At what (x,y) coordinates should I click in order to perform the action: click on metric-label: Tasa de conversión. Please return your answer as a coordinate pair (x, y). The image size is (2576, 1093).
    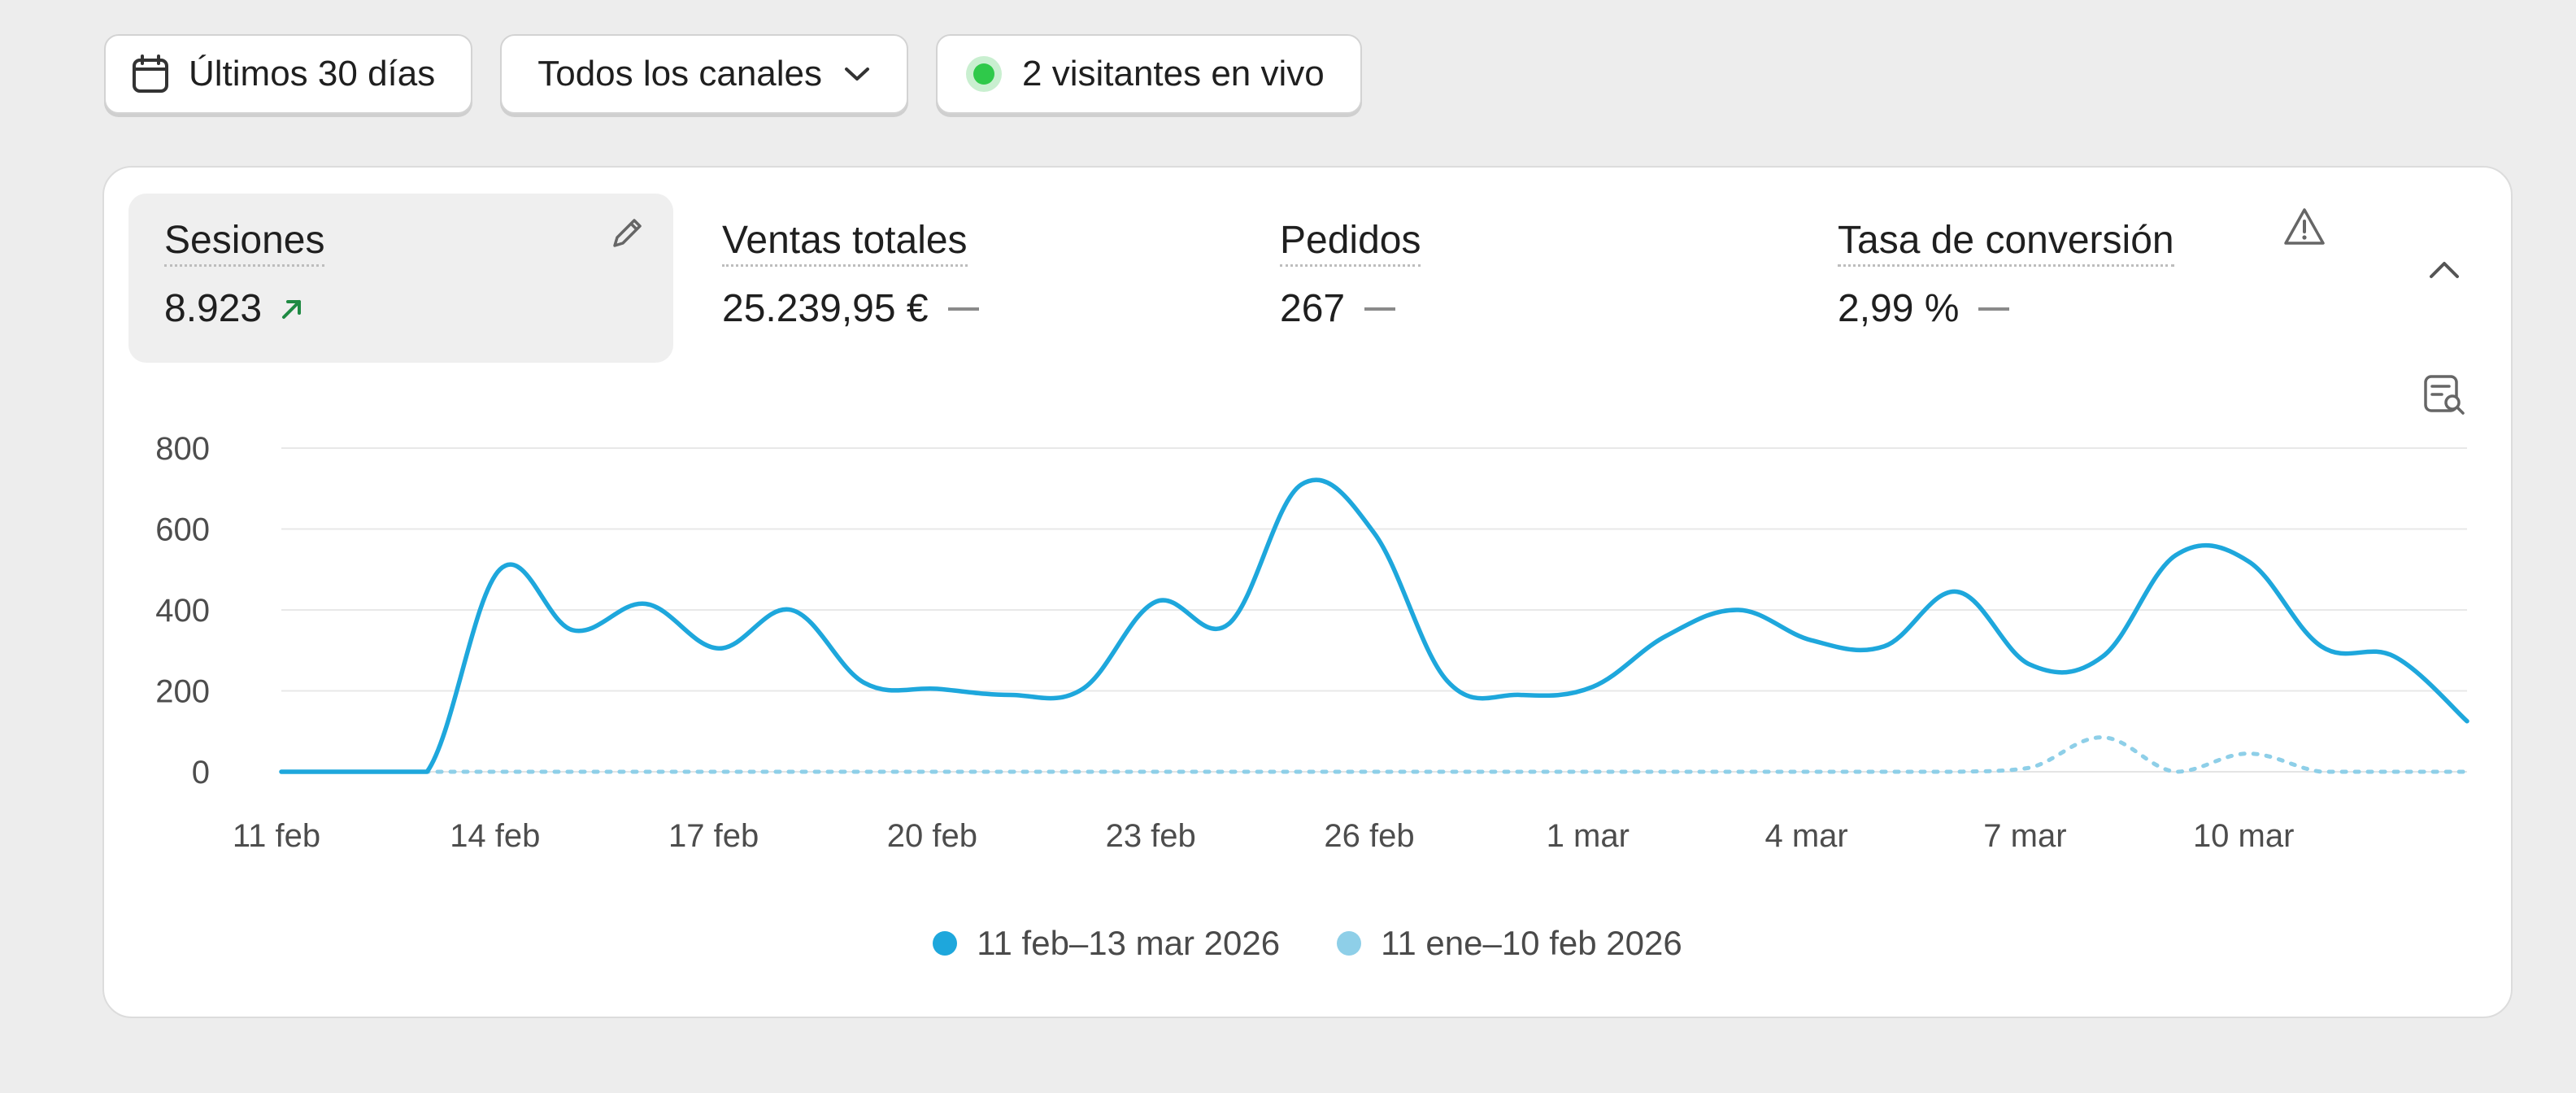
    Looking at the image, I should click on (2006, 242).